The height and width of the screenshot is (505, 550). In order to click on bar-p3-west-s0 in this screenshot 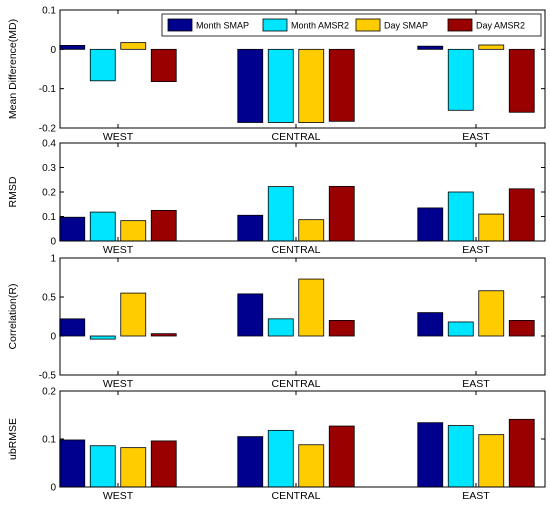, I will do `click(72, 463)`.